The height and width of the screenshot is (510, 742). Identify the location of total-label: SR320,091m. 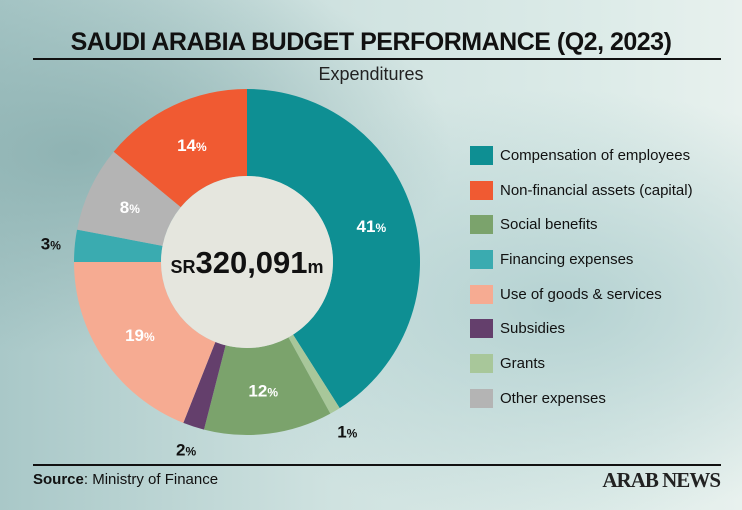
(246, 262).